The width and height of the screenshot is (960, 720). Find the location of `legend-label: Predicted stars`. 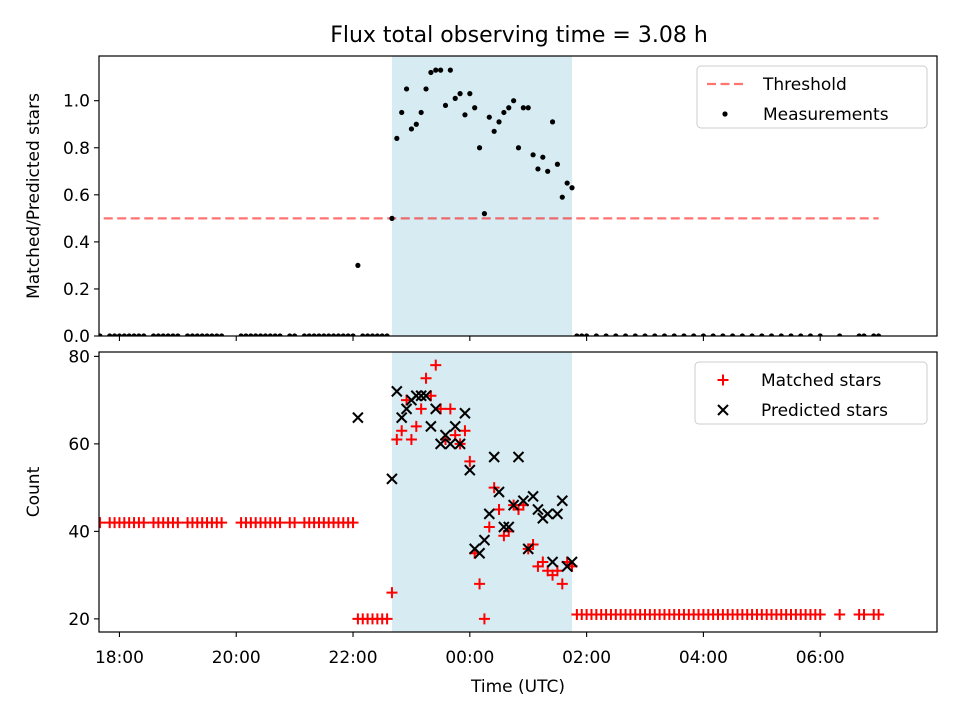

legend-label: Predicted stars is located at coordinates (824, 411).